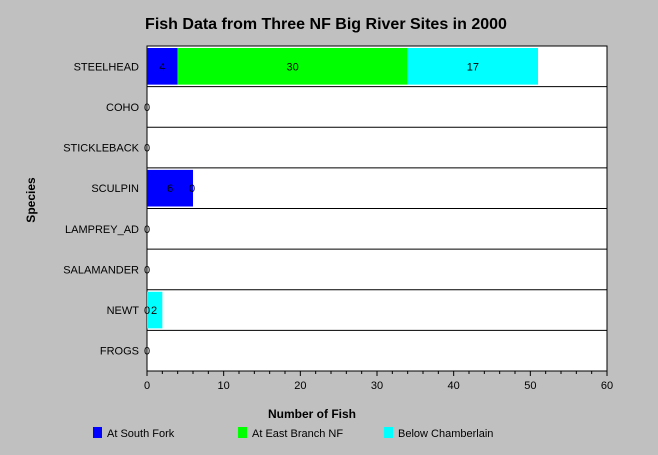 The height and width of the screenshot is (455, 658). I want to click on data-label: 2, so click(154, 311).